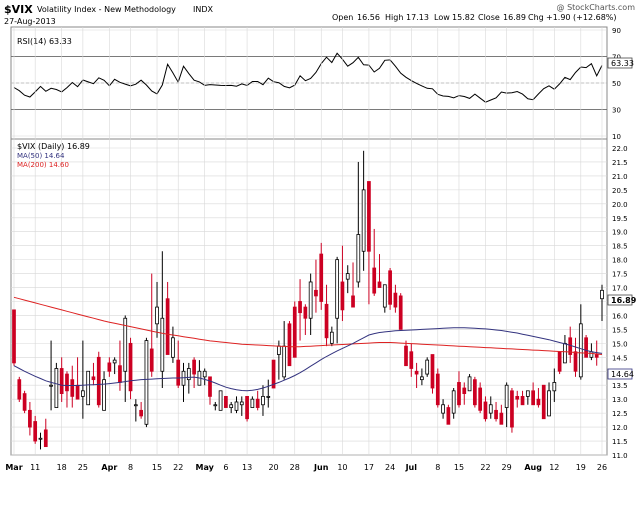 This screenshot has width=640, height=507. Describe the element at coordinates (44, 41) in the screenshot. I see `rsi-legend: RSI(14) 63.33` at that location.